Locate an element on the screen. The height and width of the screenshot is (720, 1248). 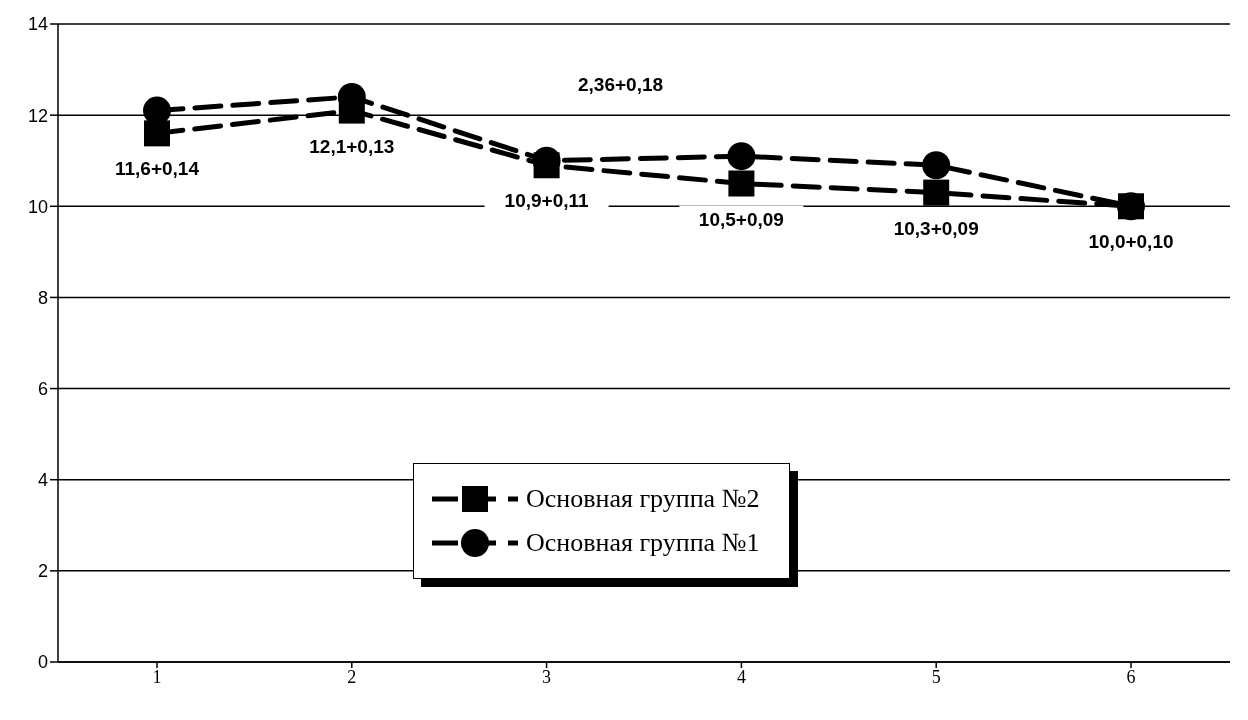
legend-label: Основная группа №1 is located at coordinates (643, 543).